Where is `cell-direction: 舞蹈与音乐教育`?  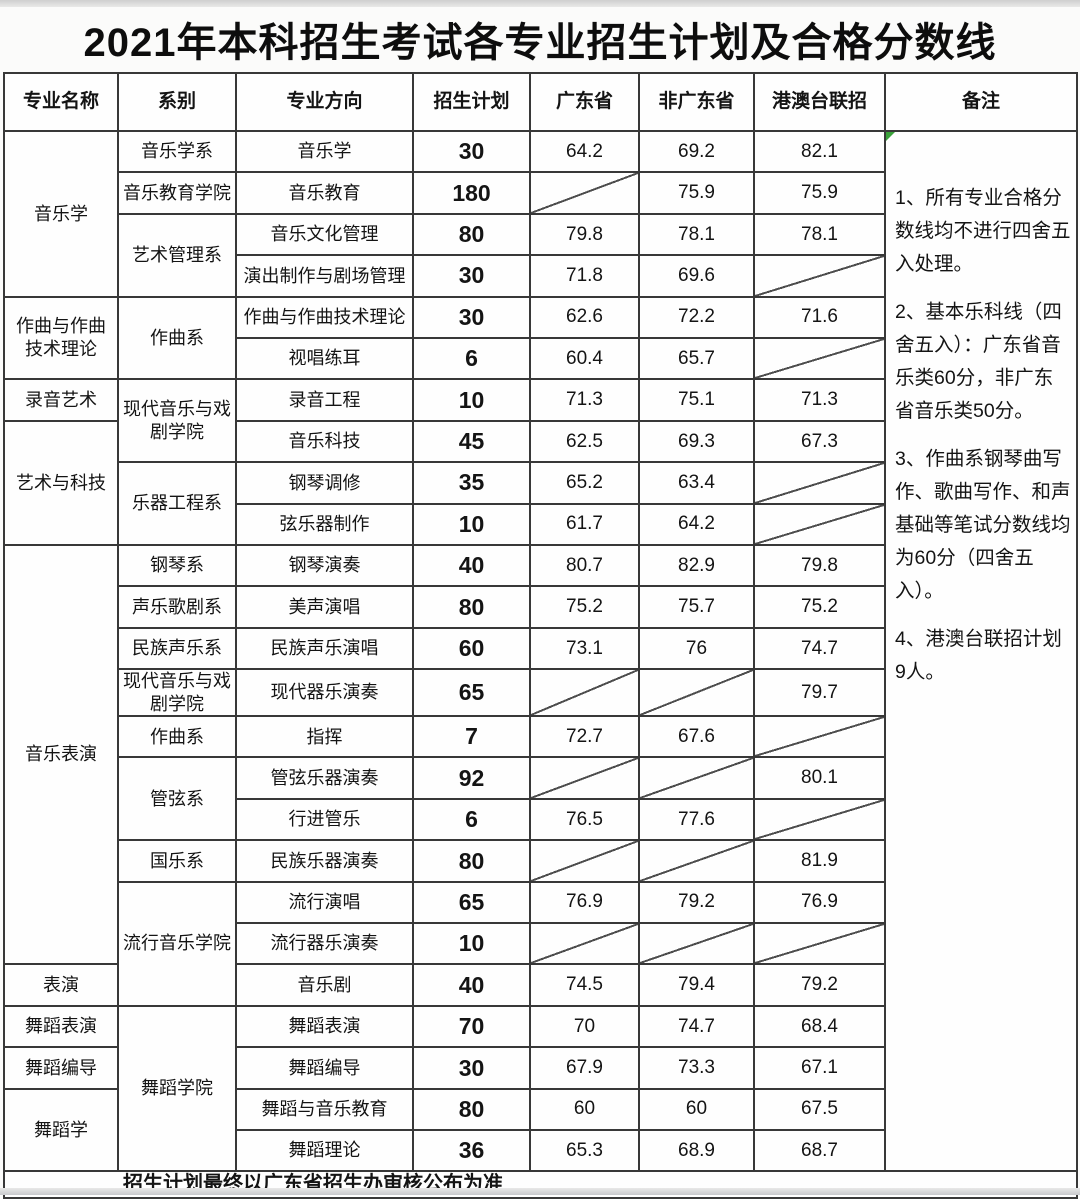
cell-direction: 舞蹈与音乐教育 is located at coordinates (324, 1109).